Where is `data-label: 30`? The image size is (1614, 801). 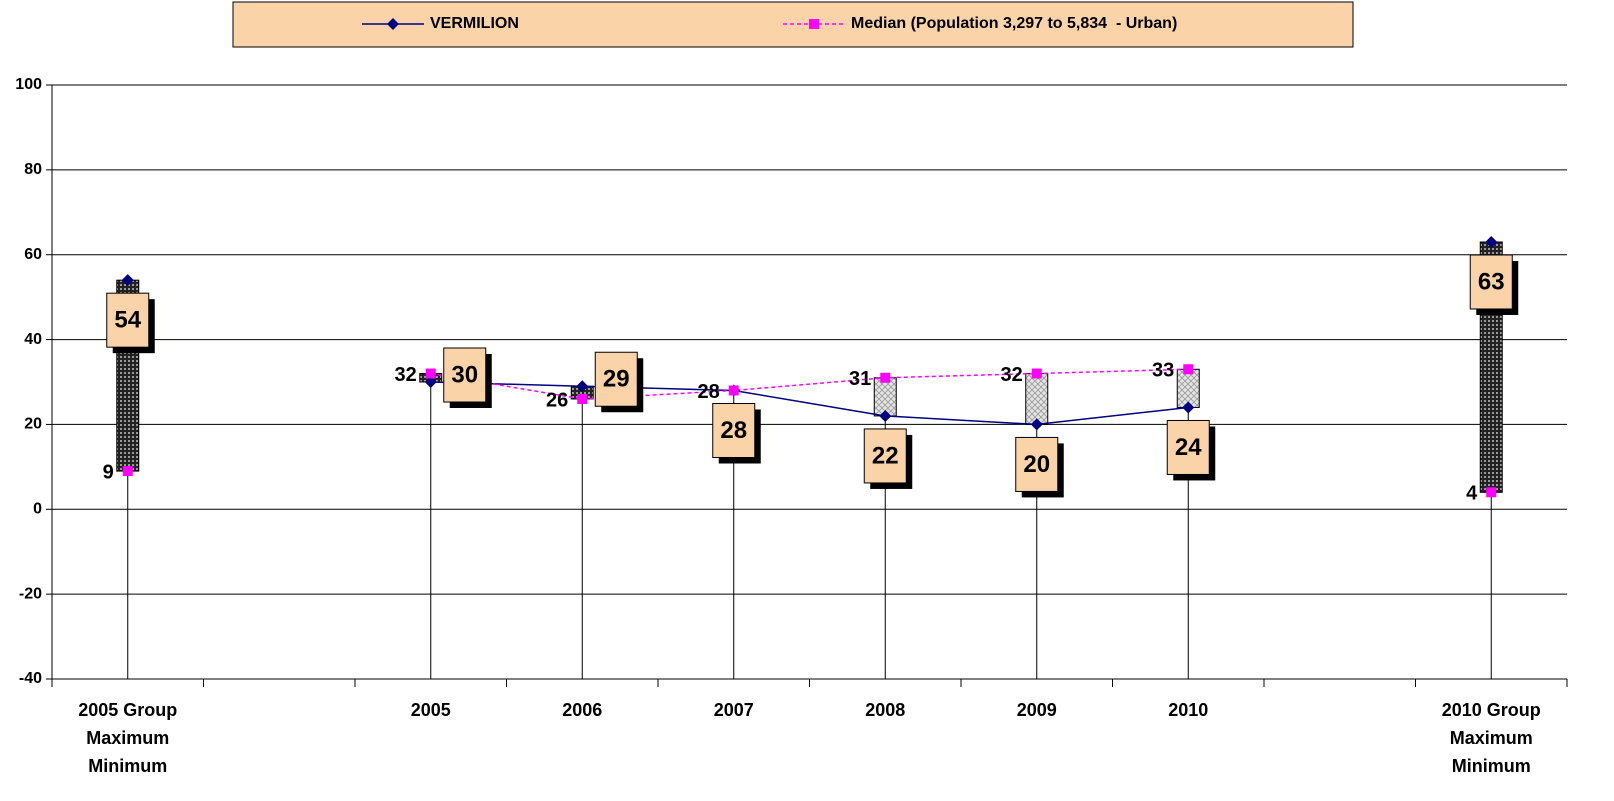
data-label: 30 is located at coordinates (464, 374).